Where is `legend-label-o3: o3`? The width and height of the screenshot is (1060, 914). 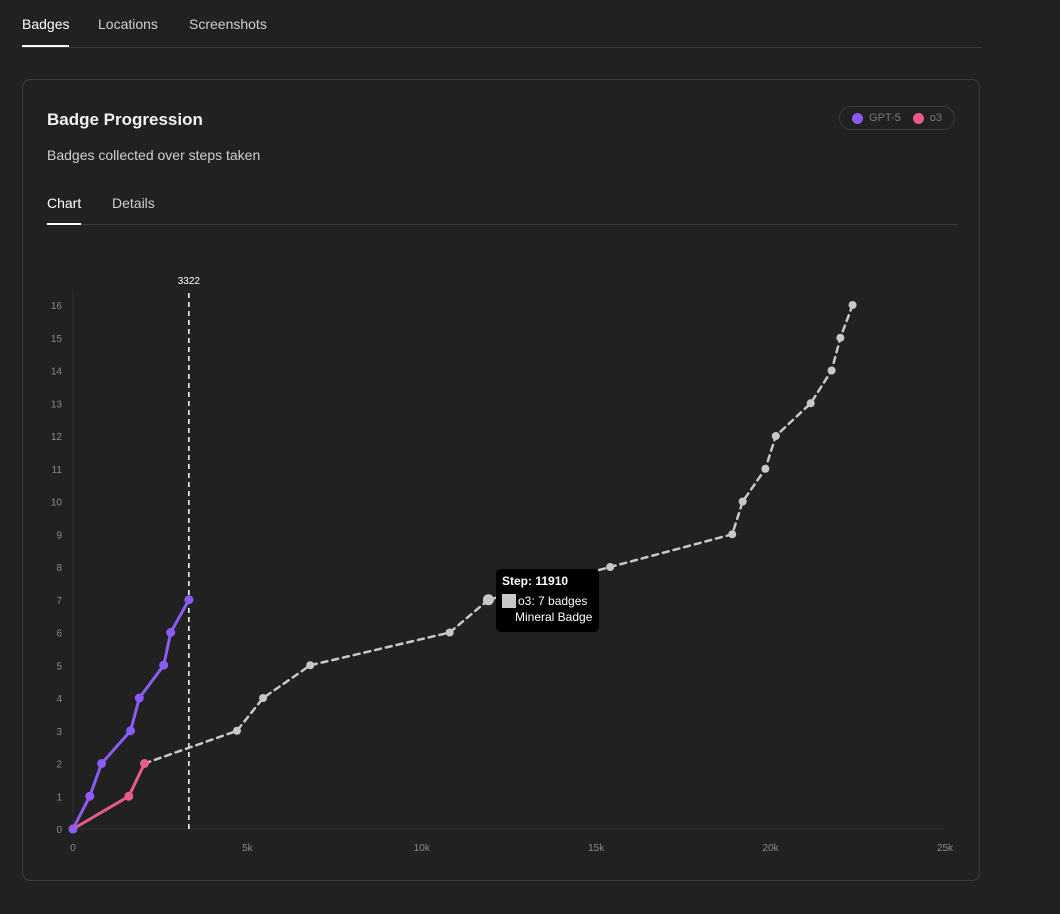
legend-label-o3: o3 is located at coordinates (935, 118).